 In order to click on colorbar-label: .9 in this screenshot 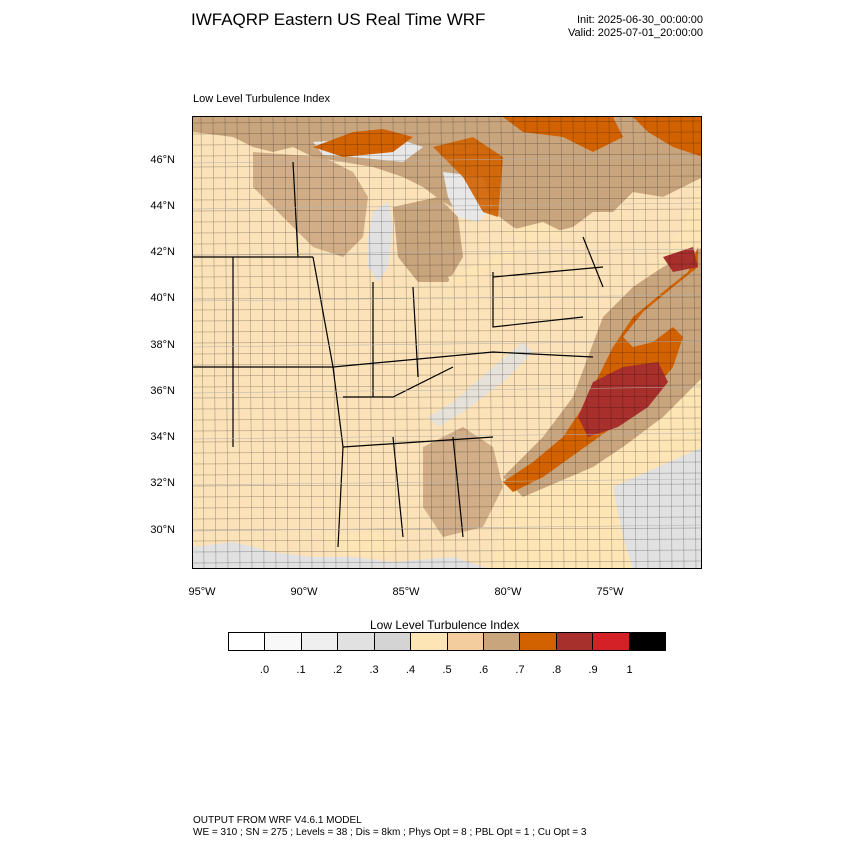, I will do `click(593, 670)`.